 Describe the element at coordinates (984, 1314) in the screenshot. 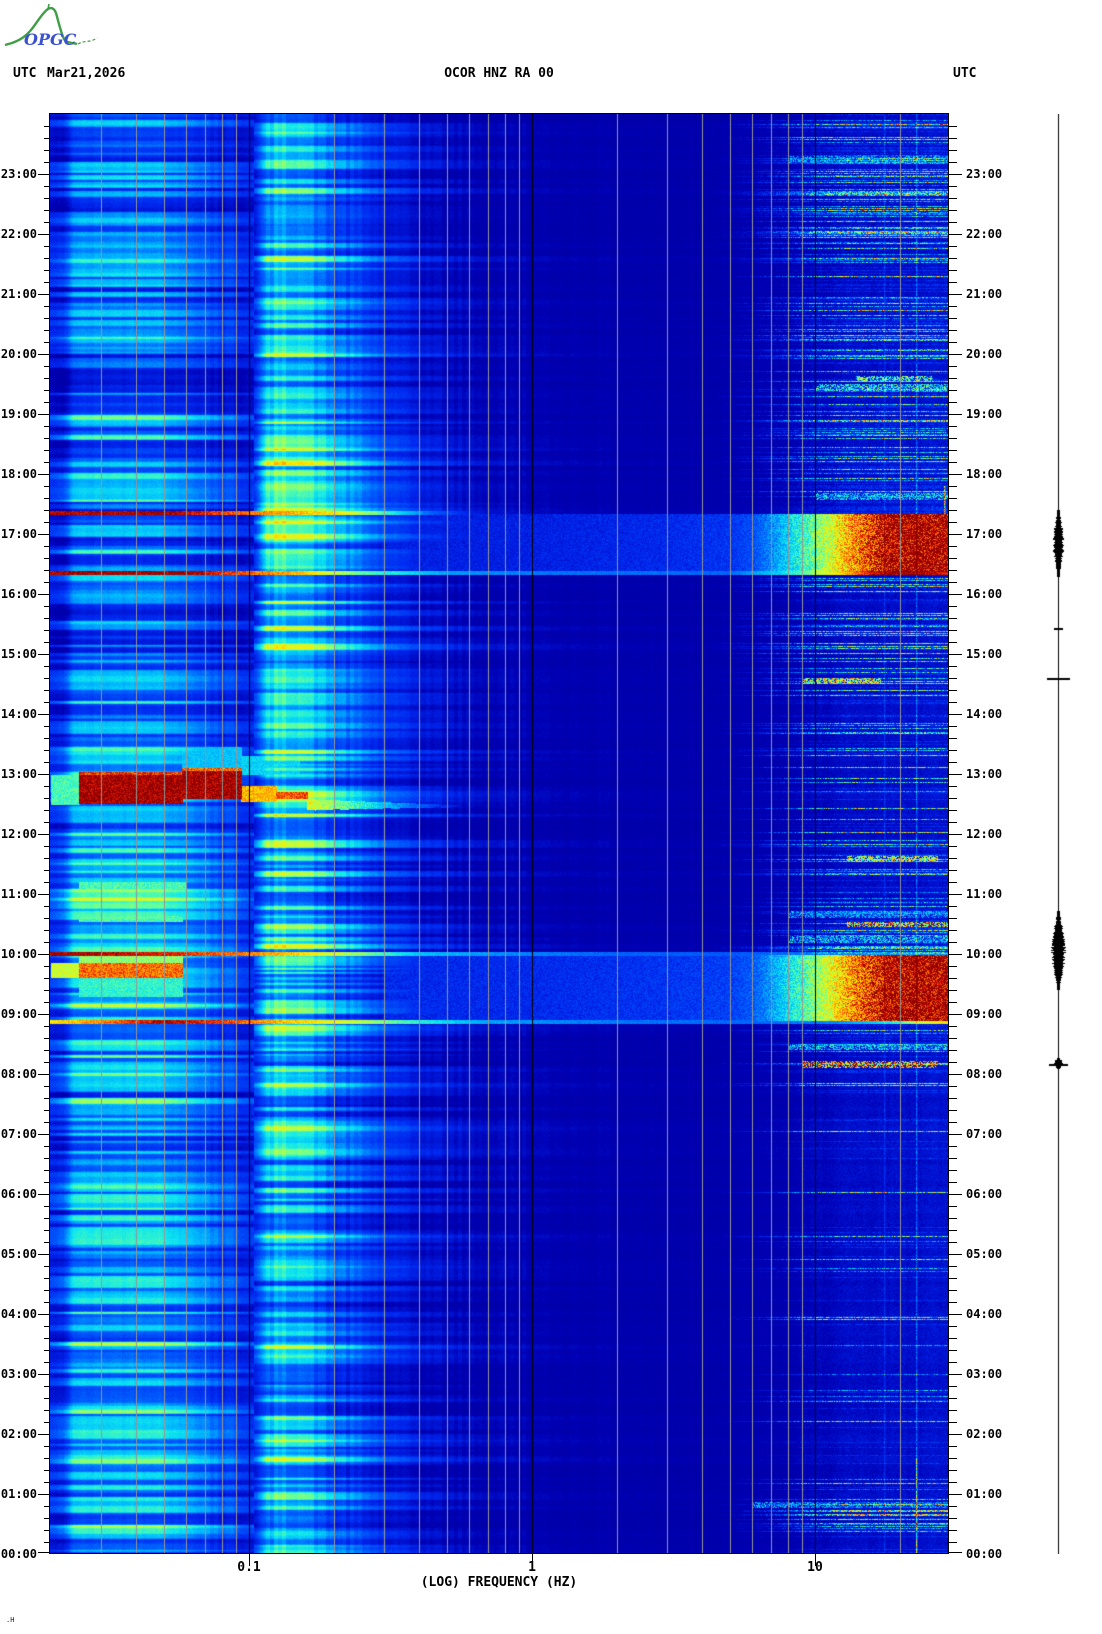

I see `time-label-right: 04:00` at that location.